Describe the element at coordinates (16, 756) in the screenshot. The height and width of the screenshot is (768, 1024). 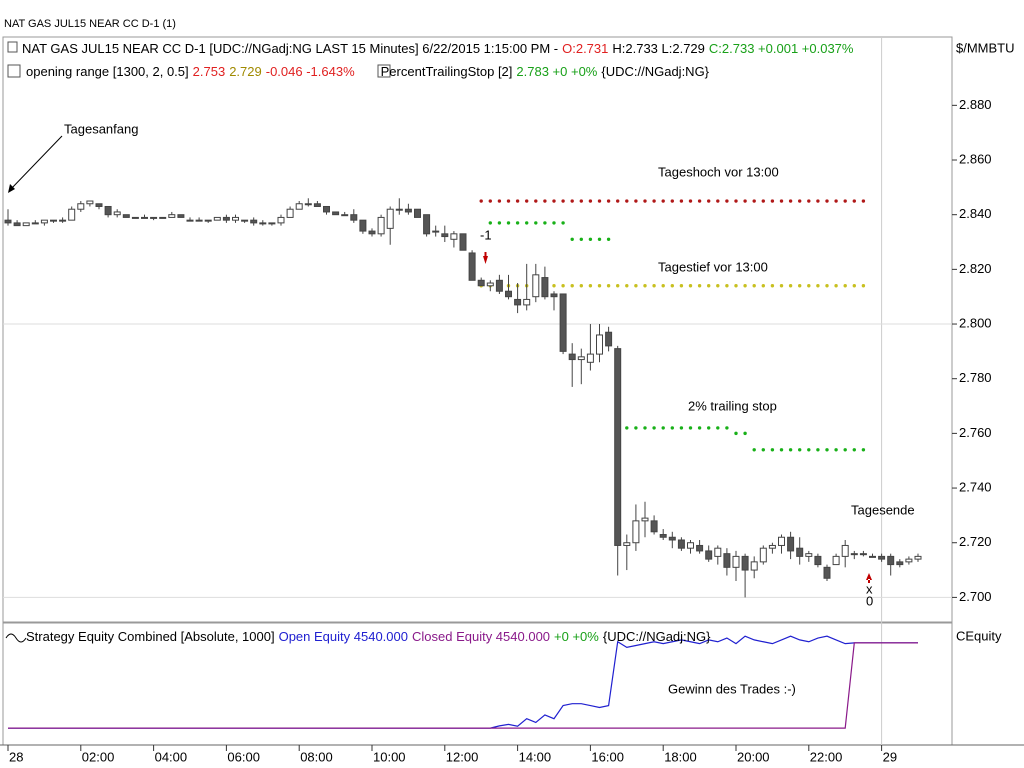
I see `x-tick-label: 28` at that location.